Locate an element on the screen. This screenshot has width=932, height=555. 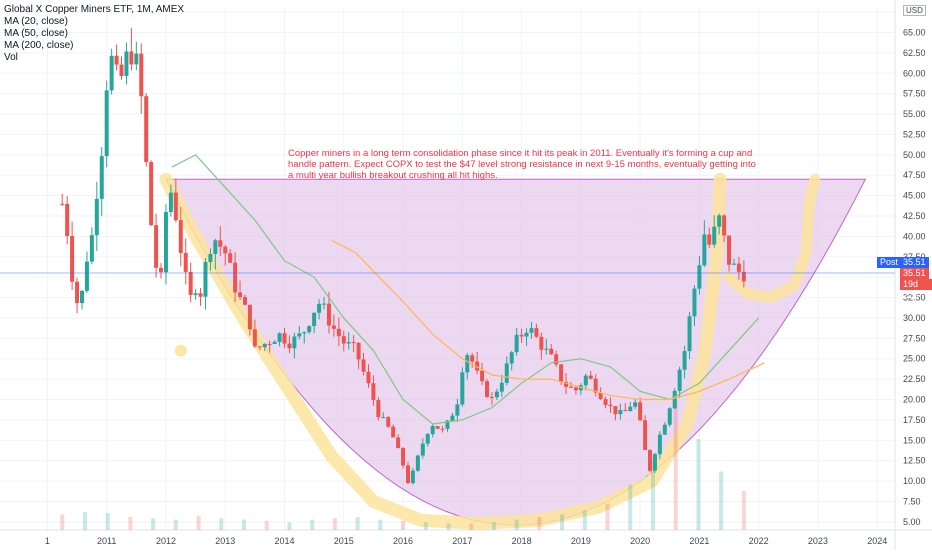
legend-ma50: MA (50, close) is located at coordinates (36, 33).